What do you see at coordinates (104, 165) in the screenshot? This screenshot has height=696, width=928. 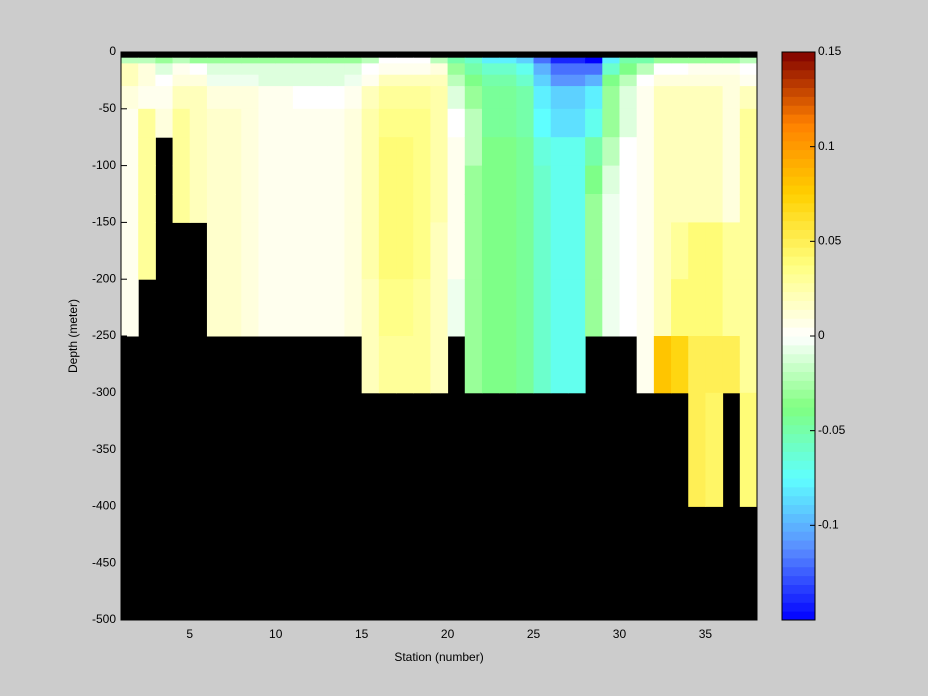 I see `y-tick-label: -100` at bounding box center [104, 165].